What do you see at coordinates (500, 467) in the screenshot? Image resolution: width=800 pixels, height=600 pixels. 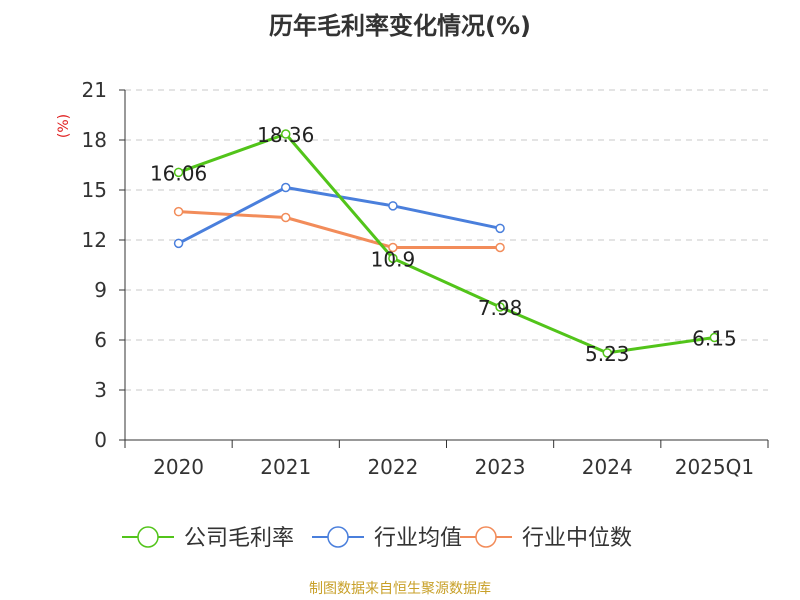 I see `x-tick-label: 2023` at bounding box center [500, 467].